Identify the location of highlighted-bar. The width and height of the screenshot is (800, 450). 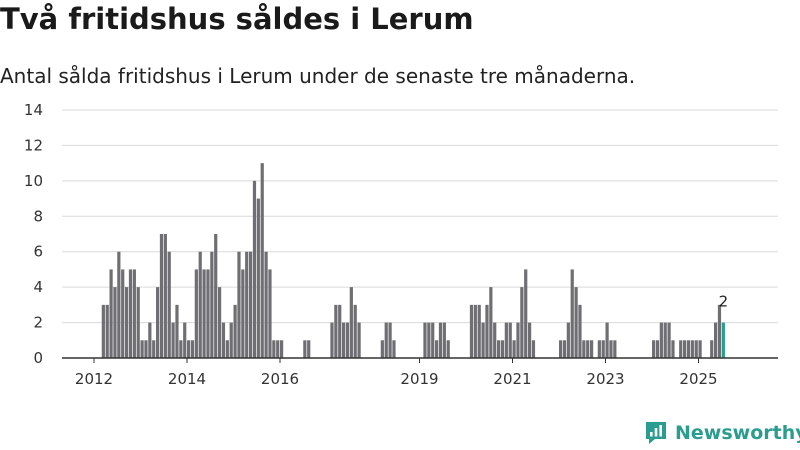
(723, 340).